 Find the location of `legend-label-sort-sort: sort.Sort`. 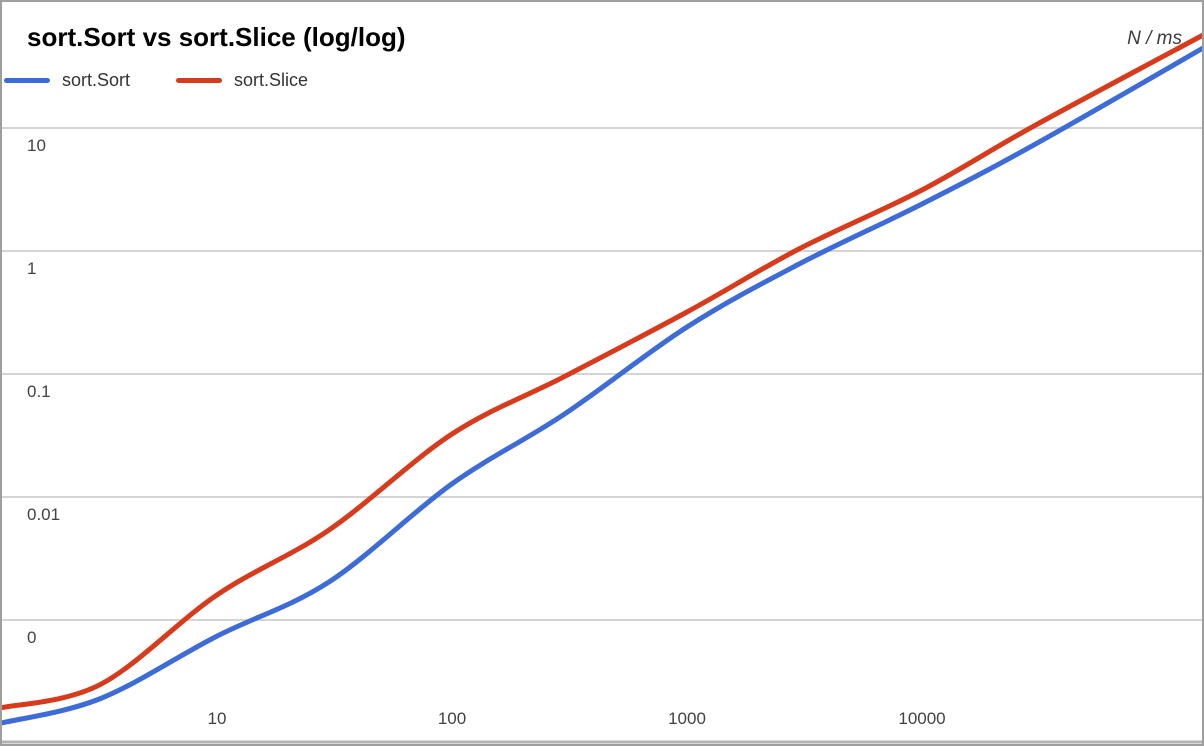

legend-label-sort-sort: sort.Sort is located at coordinates (96, 79).